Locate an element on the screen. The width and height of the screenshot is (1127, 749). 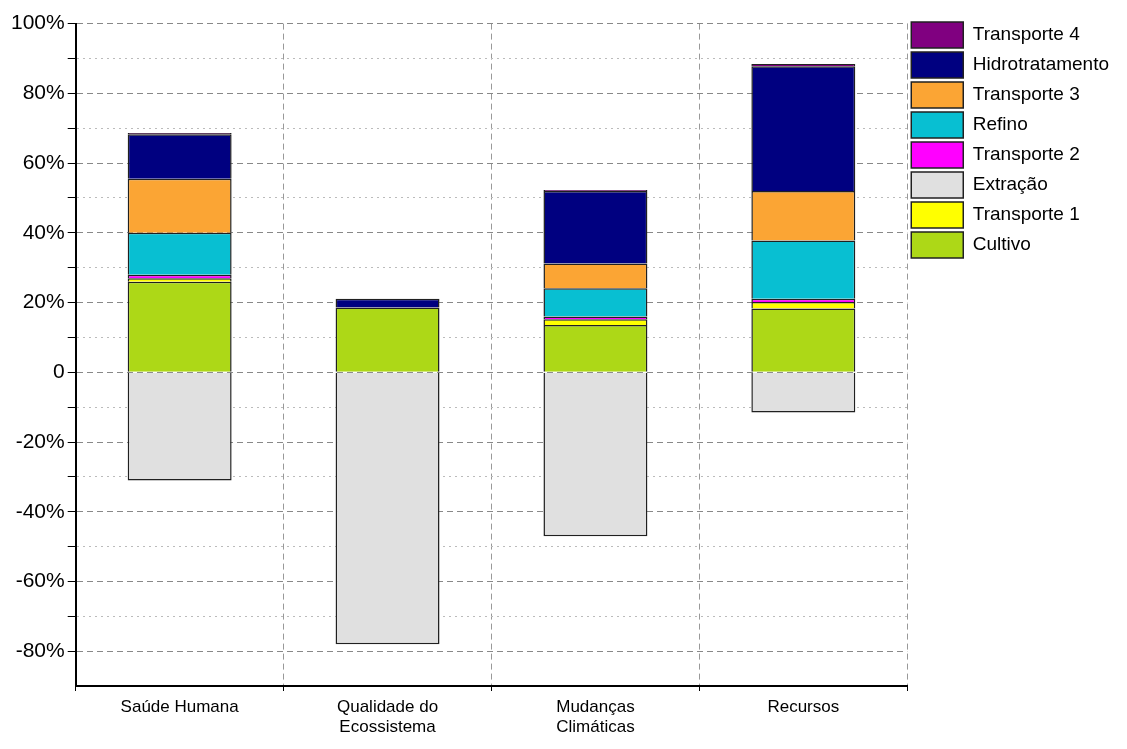
legend-label: Transporte 2 is located at coordinates (1026, 154).